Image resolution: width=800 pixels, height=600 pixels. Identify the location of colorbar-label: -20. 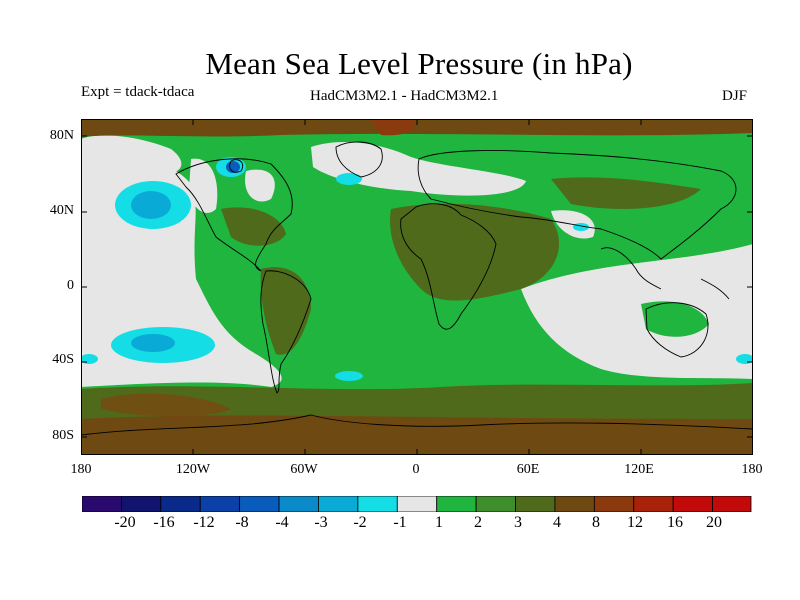
(125, 522).